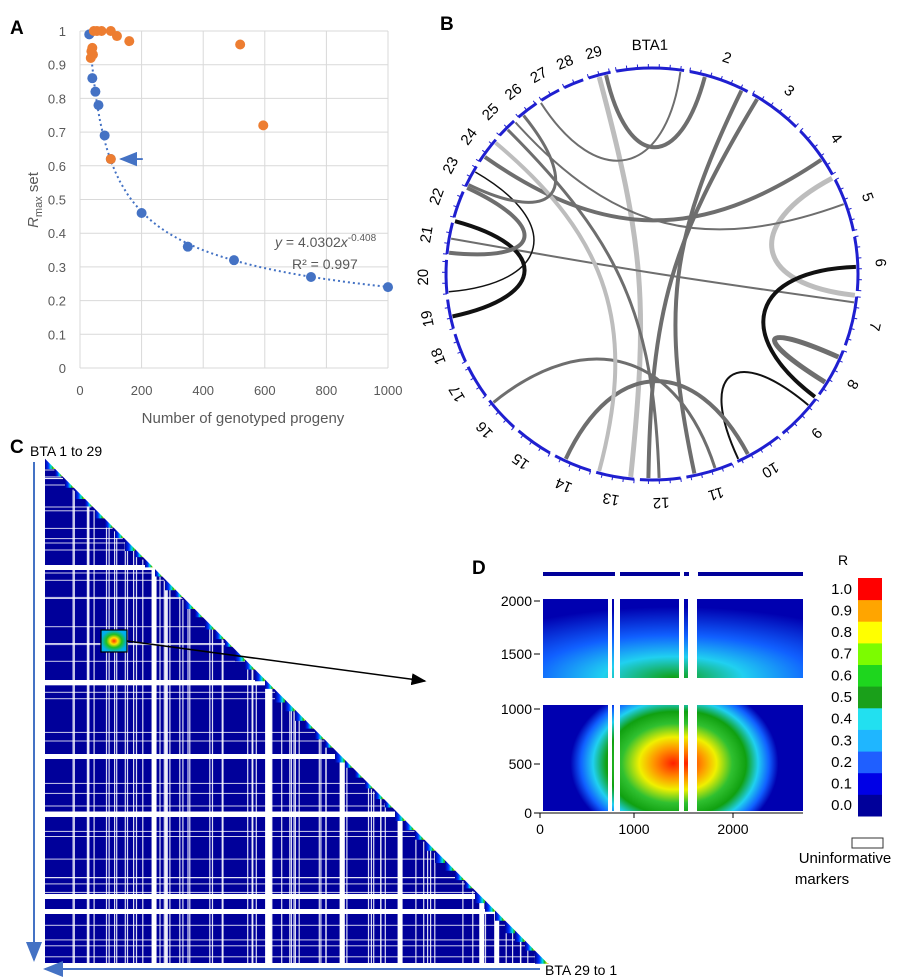 This screenshot has height=978, width=902. What do you see at coordinates (564, 485) in the screenshot?
I see `b-chromosome-label: 14` at bounding box center [564, 485].